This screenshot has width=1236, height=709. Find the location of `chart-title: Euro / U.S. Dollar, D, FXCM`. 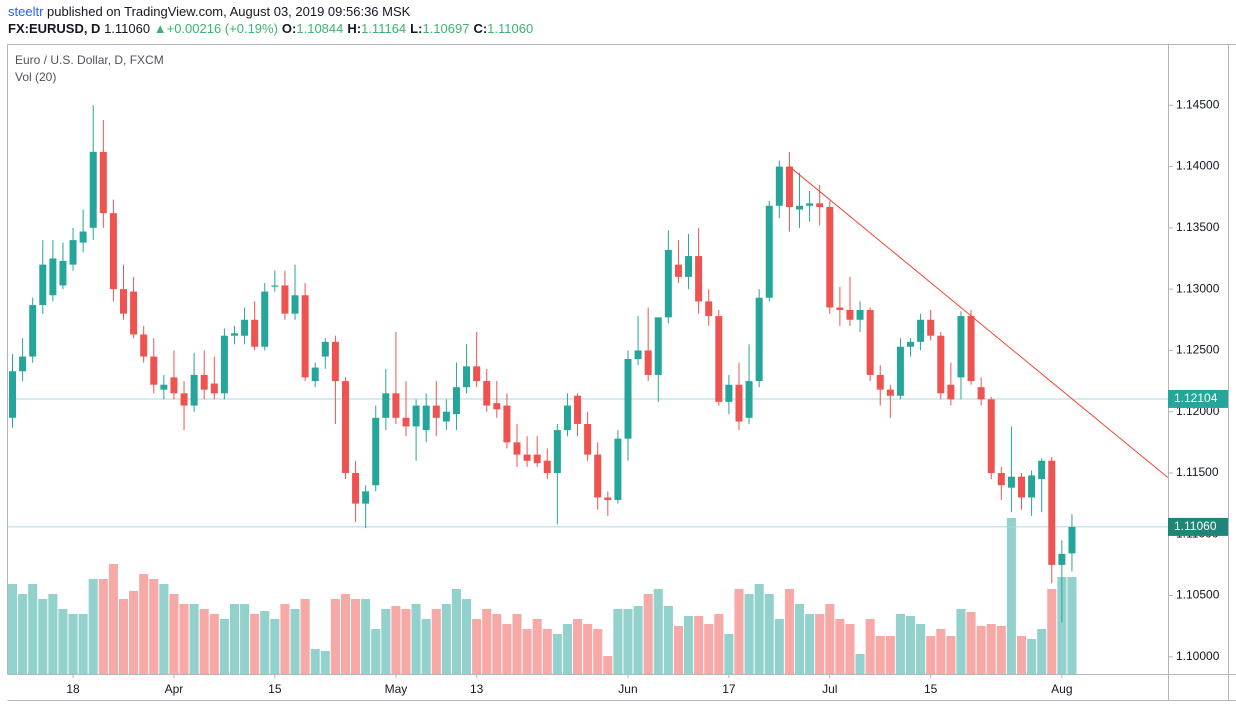

chart-title: Euro / U.S. Dollar, D, FXCM is located at coordinates (89, 60).